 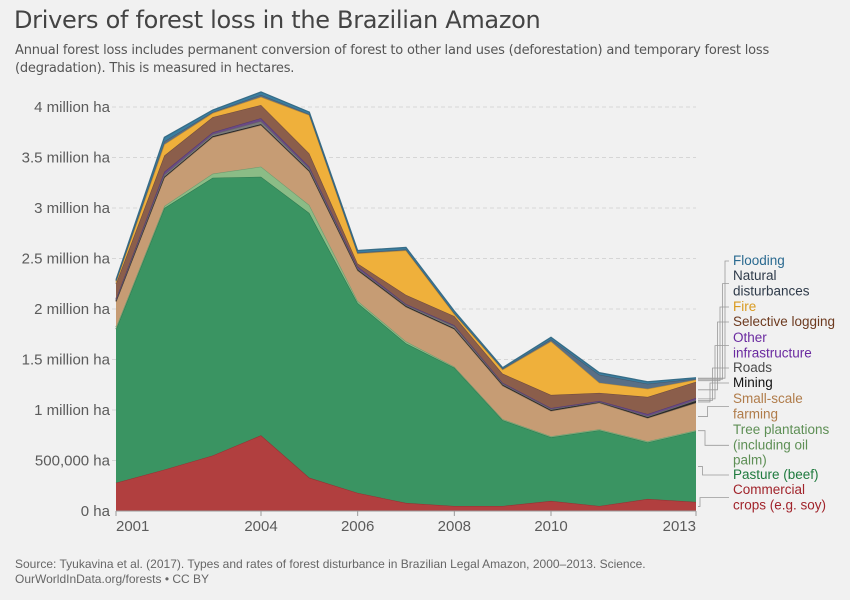 What do you see at coordinates (357, 526) in the screenshot?
I see `x-tick-label: 2006` at bounding box center [357, 526].